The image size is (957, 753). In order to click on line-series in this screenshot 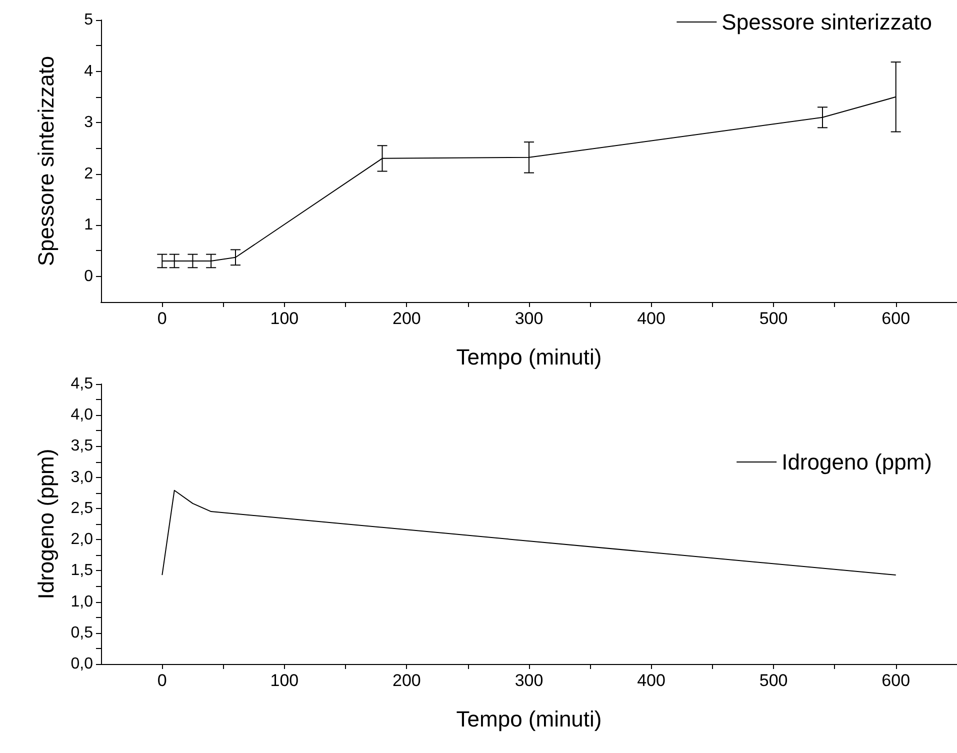, I will do `click(529, 533)`.